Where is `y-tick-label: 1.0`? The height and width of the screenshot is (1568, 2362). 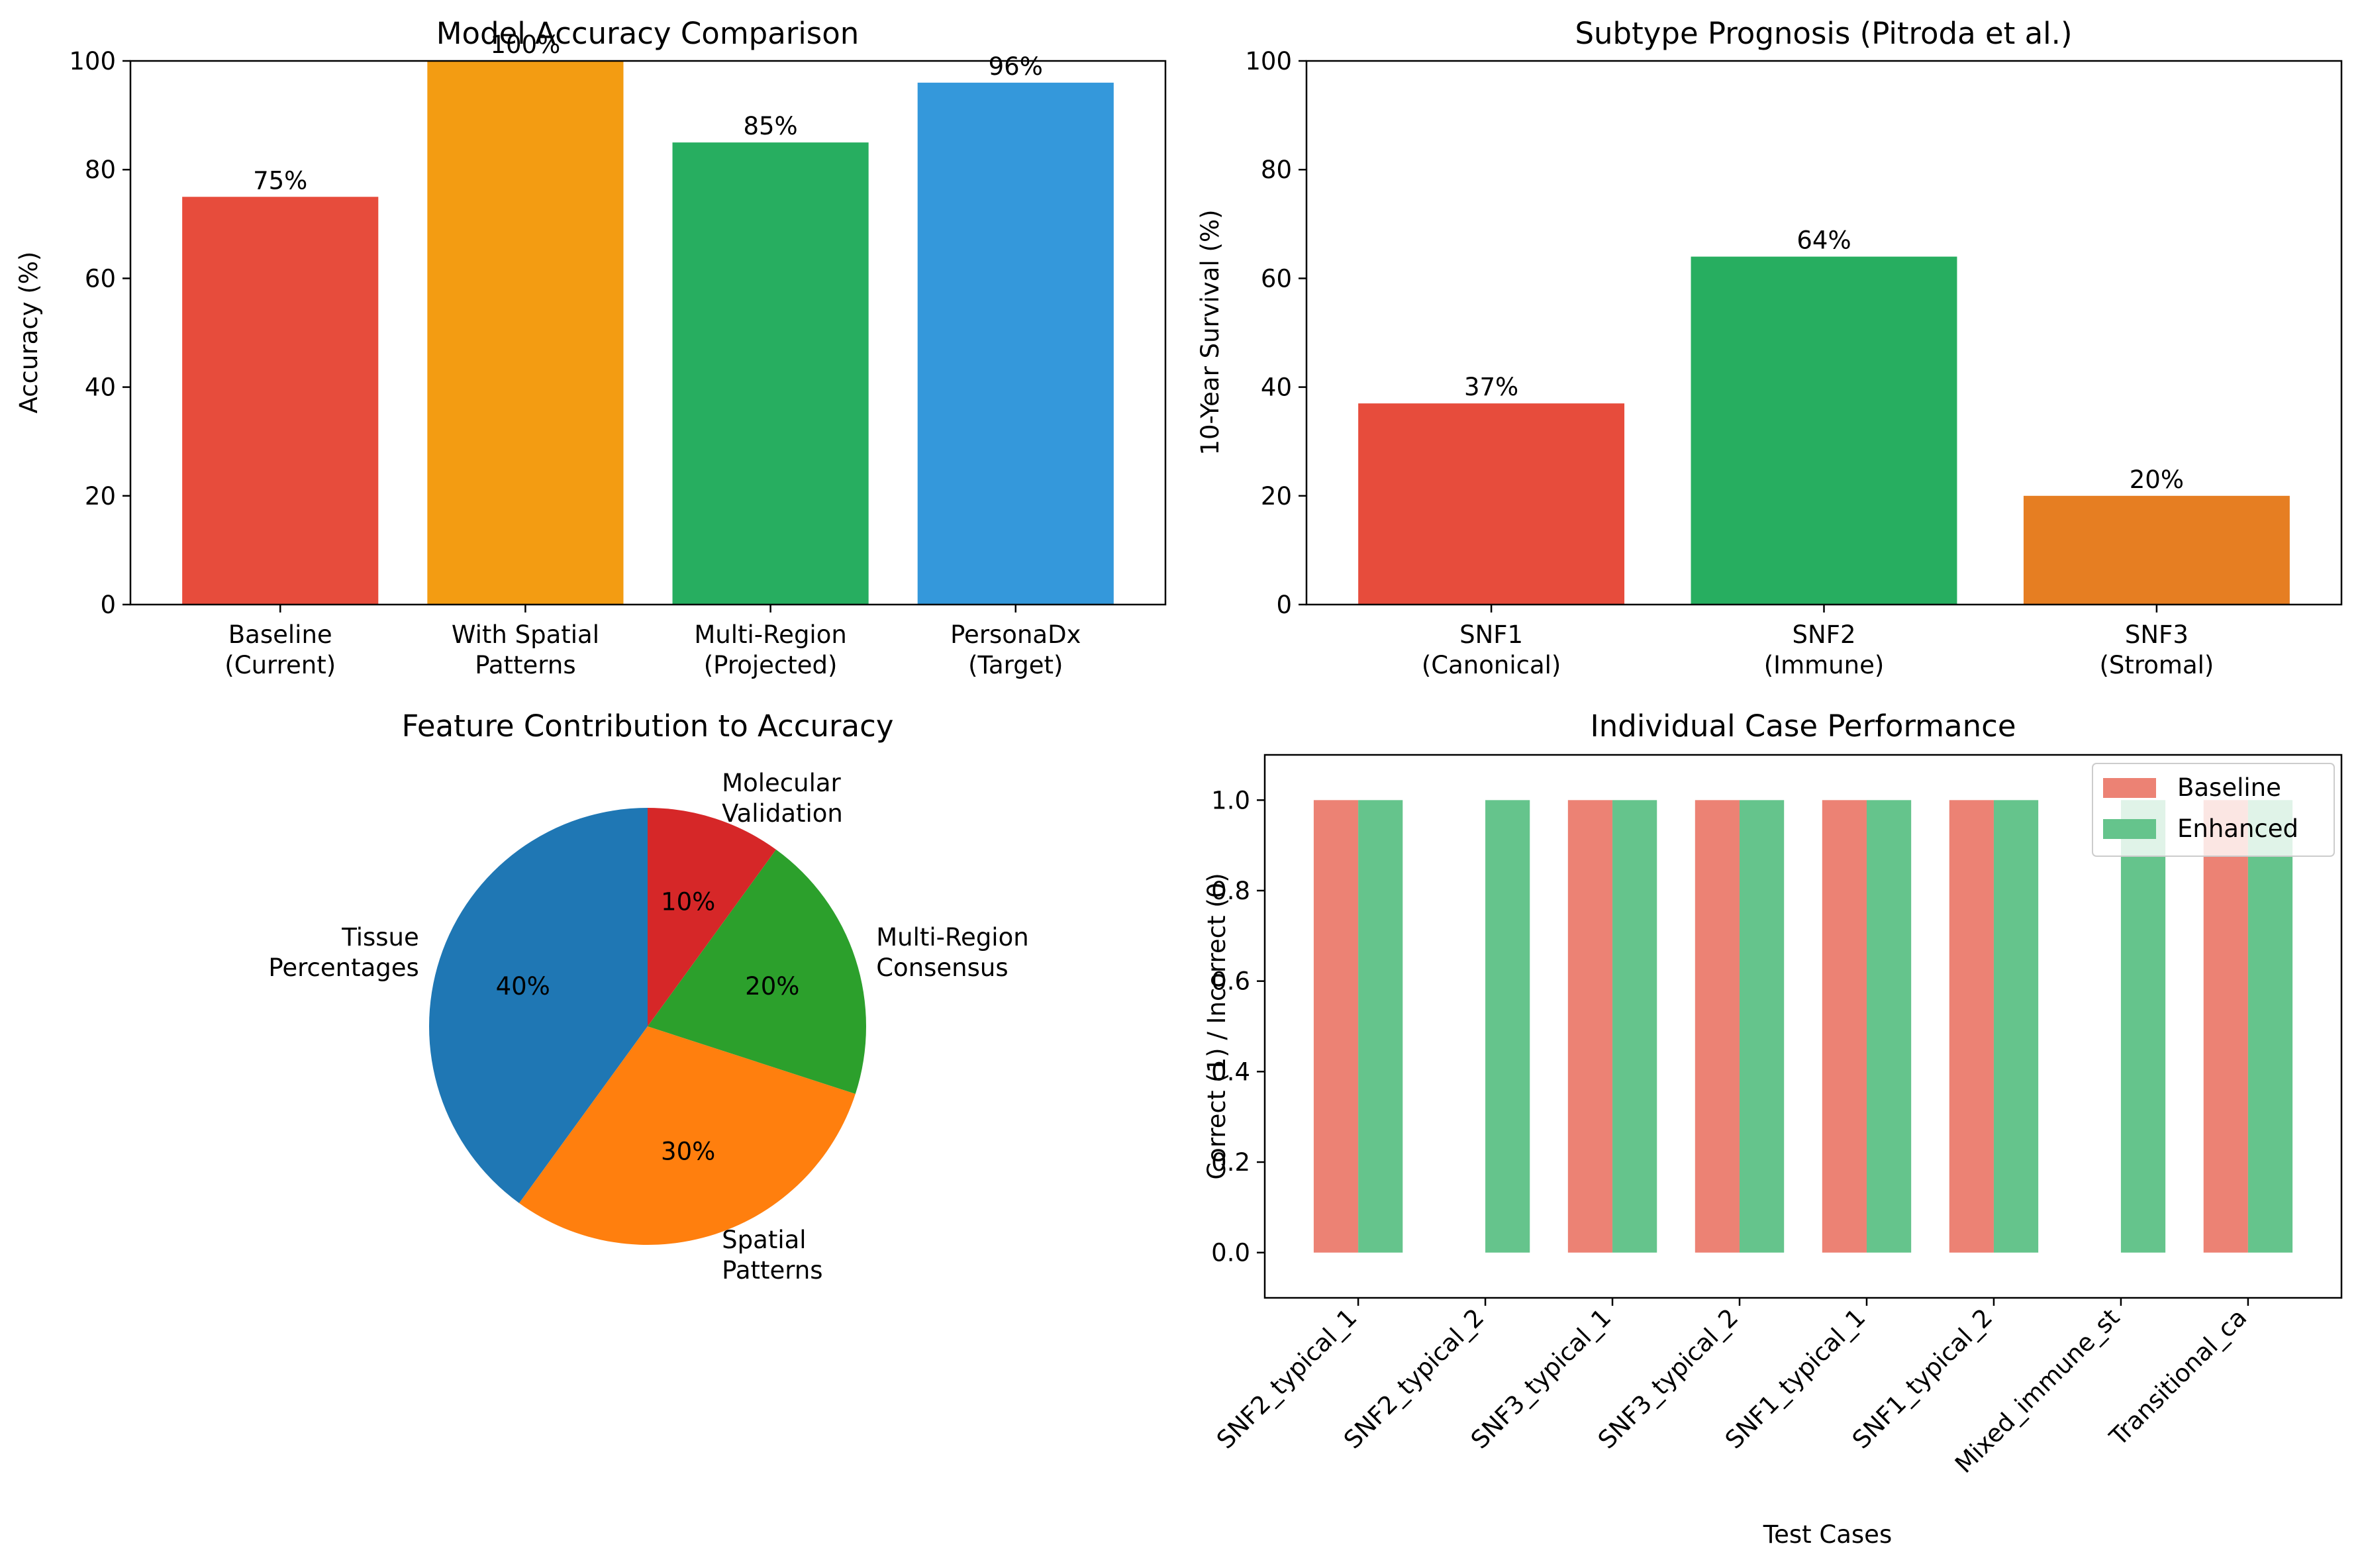
y-tick-label: 1.0 is located at coordinates (1230, 800).